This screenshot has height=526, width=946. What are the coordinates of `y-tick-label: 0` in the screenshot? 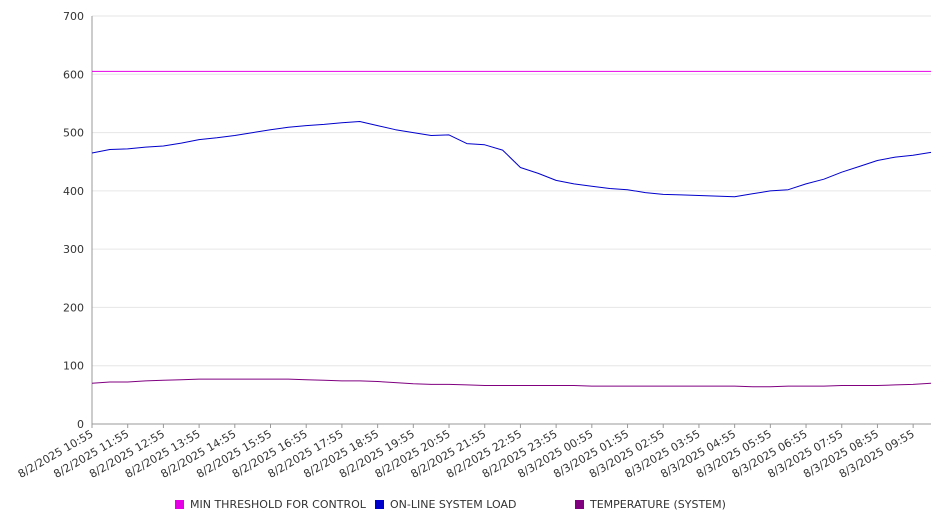 It's located at (80, 424).